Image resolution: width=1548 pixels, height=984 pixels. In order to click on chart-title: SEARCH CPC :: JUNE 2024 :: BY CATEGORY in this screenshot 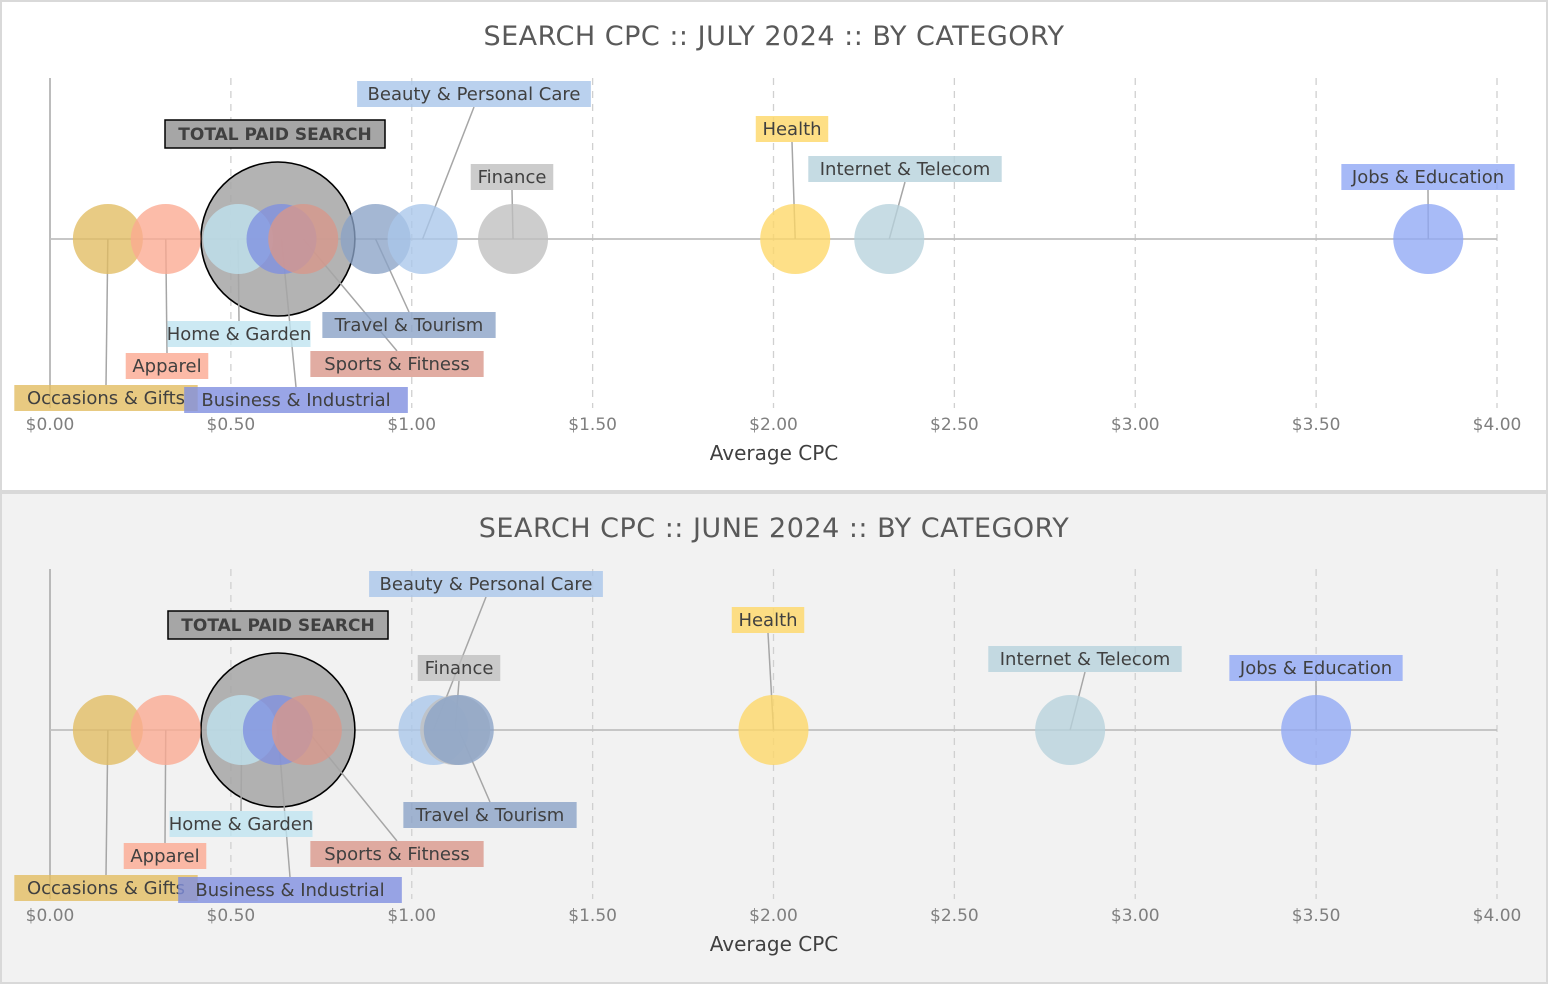, I will do `click(774, 528)`.